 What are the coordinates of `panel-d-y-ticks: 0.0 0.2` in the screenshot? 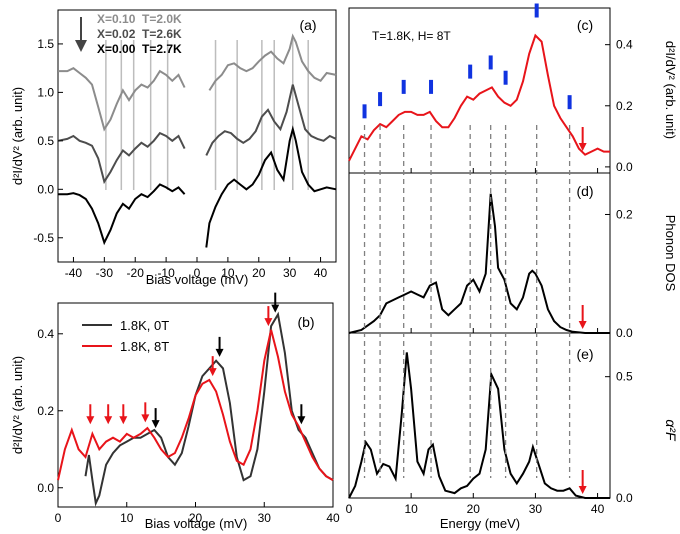 It's located at (619, 273).